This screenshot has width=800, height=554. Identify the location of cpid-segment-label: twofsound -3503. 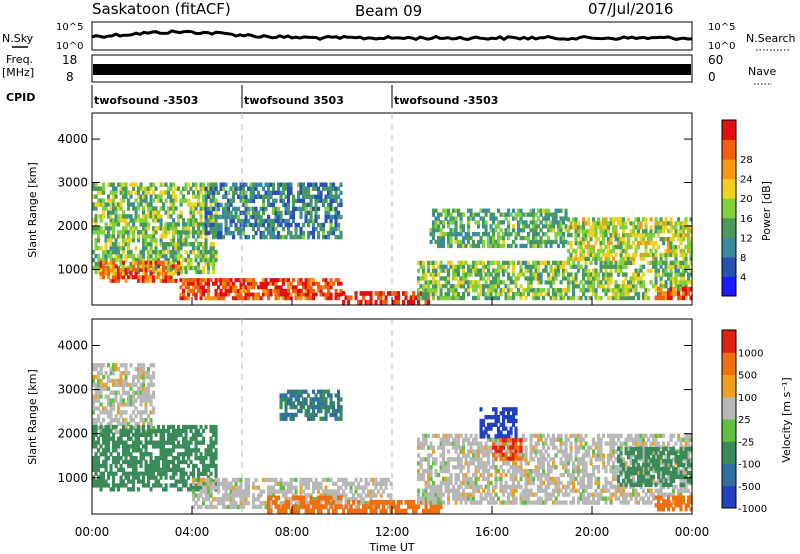
(446, 100).